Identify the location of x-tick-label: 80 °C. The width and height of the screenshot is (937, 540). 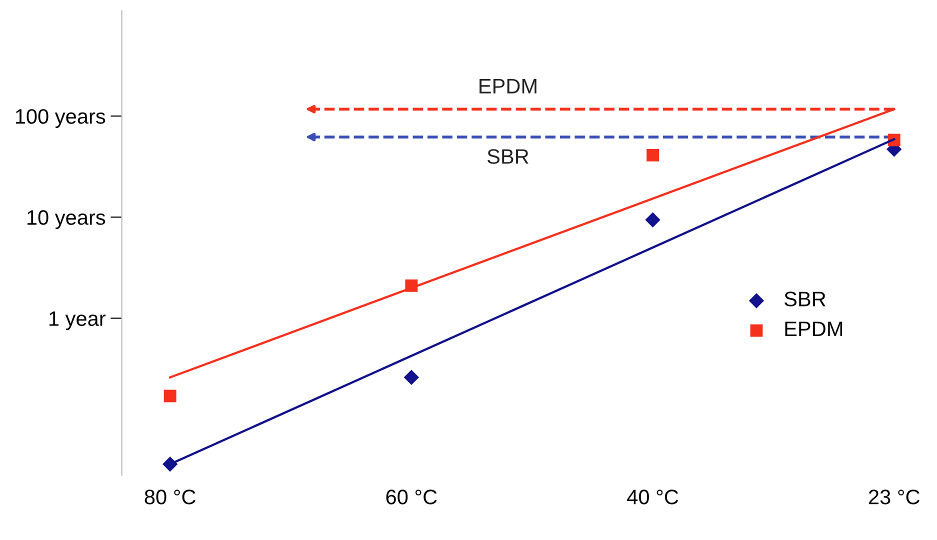
(170, 497).